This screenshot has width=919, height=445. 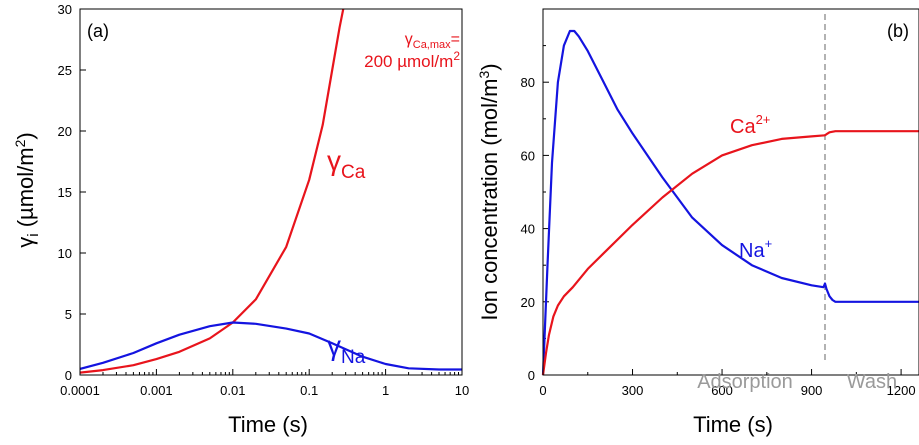 I want to click on chart-a-y-tick-label: 15, so click(x=65, y=192).